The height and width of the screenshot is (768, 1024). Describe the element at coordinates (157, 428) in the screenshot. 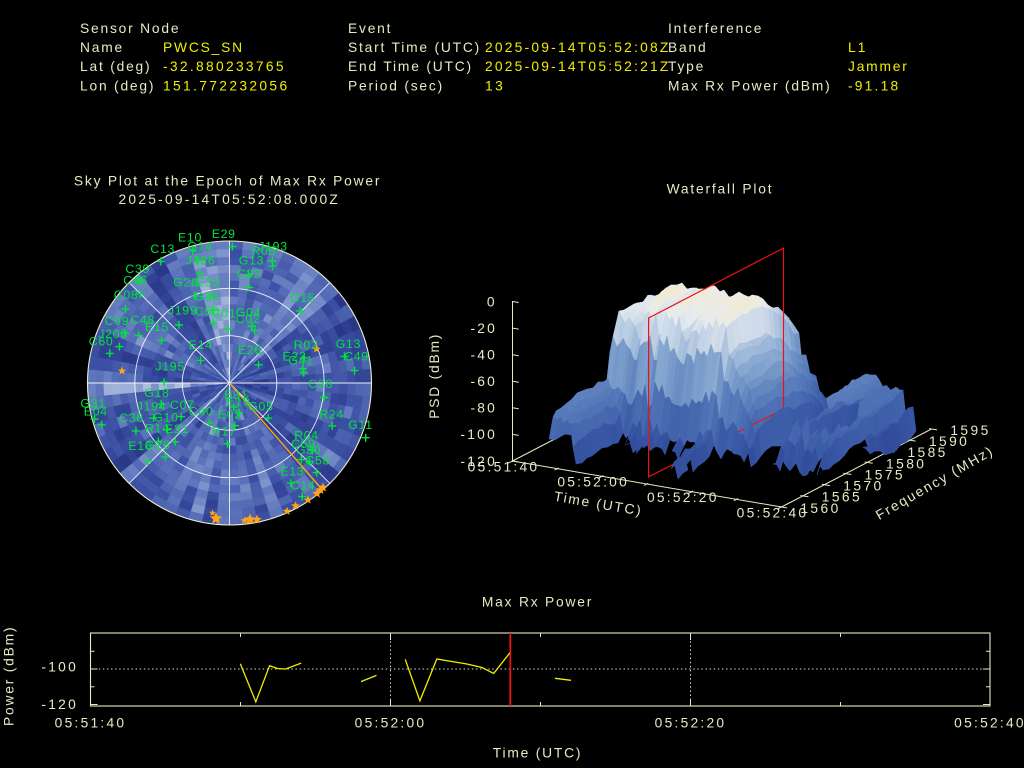

I see `svg-text: R14` at that location.